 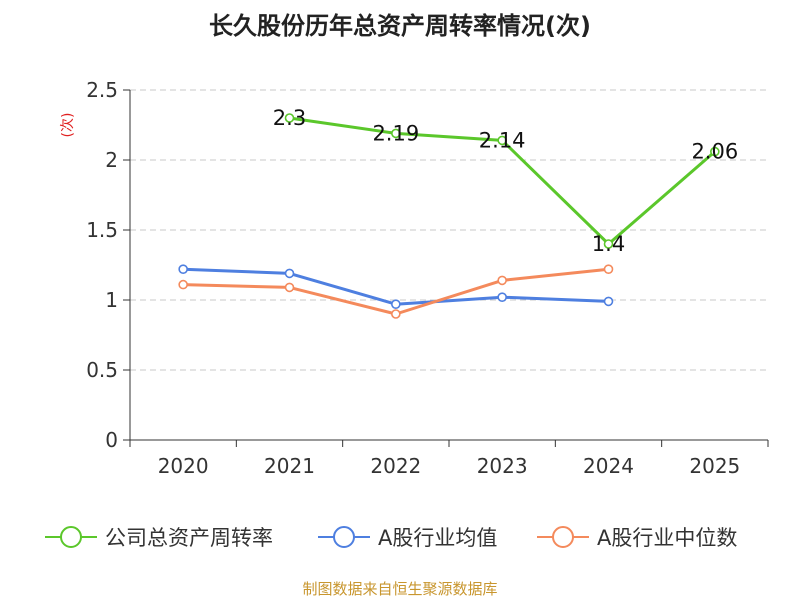 I want to click on x-tick-label: 2020, so click(x=183, y=466).